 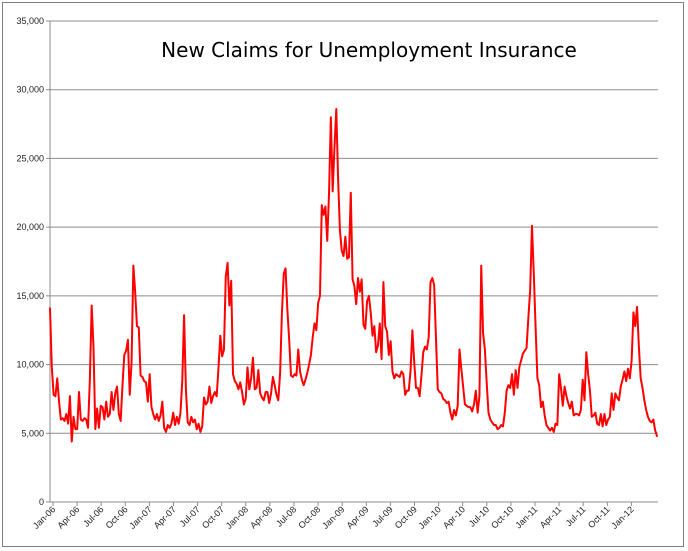 I want to click on x-tick-label: Oct-07, so click(x=213, y=517).